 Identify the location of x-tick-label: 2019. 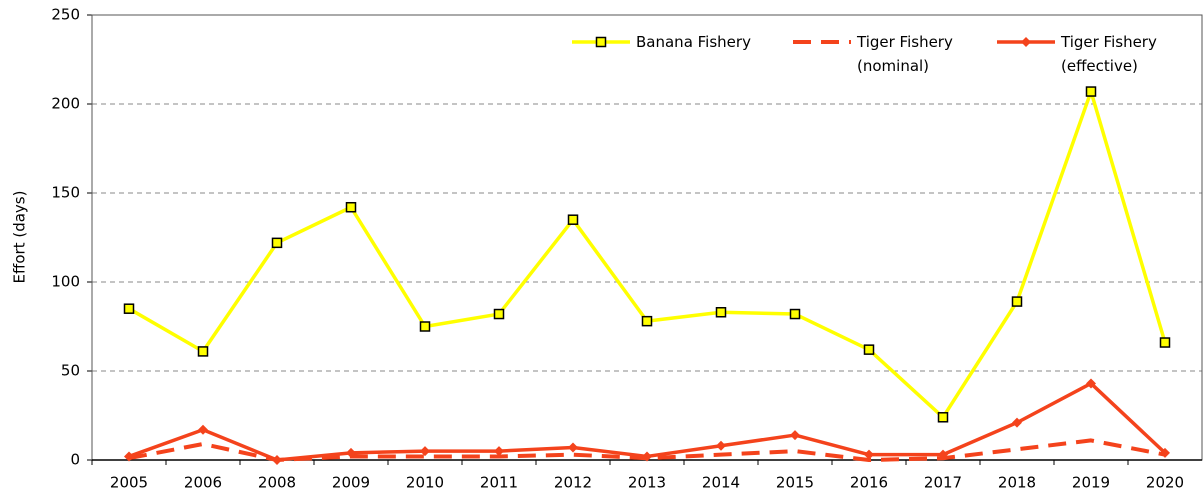
(1091, 483).